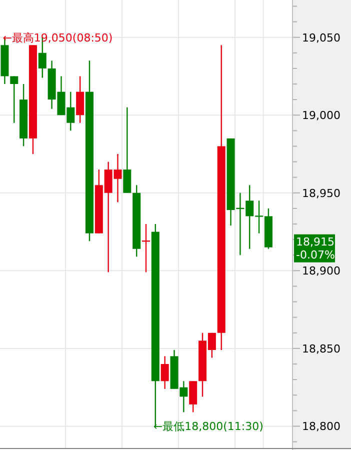 The height and width of the screenshot is (450, 351). Describe the element at coordinates (57, 37) in the screenshot. I see `annotation: ←最高19,050(08:50)` at that location.